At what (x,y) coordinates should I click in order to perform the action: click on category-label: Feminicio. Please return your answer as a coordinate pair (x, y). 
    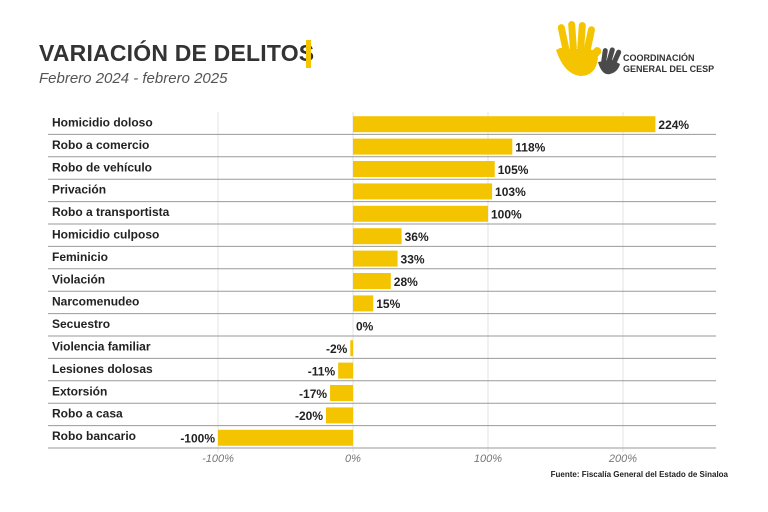
    Looking at the image, I should click on (80, 257).